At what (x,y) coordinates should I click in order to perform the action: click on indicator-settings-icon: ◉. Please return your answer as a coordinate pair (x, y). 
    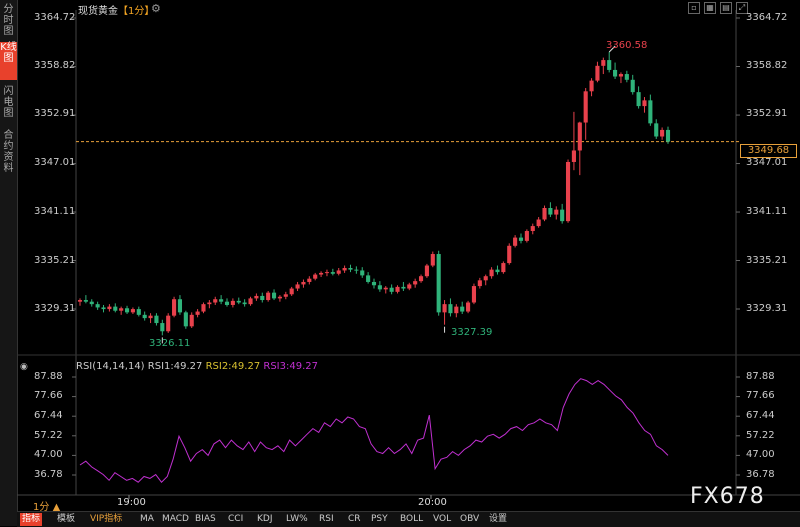
    Looking at the image, I should click on (24, 367).